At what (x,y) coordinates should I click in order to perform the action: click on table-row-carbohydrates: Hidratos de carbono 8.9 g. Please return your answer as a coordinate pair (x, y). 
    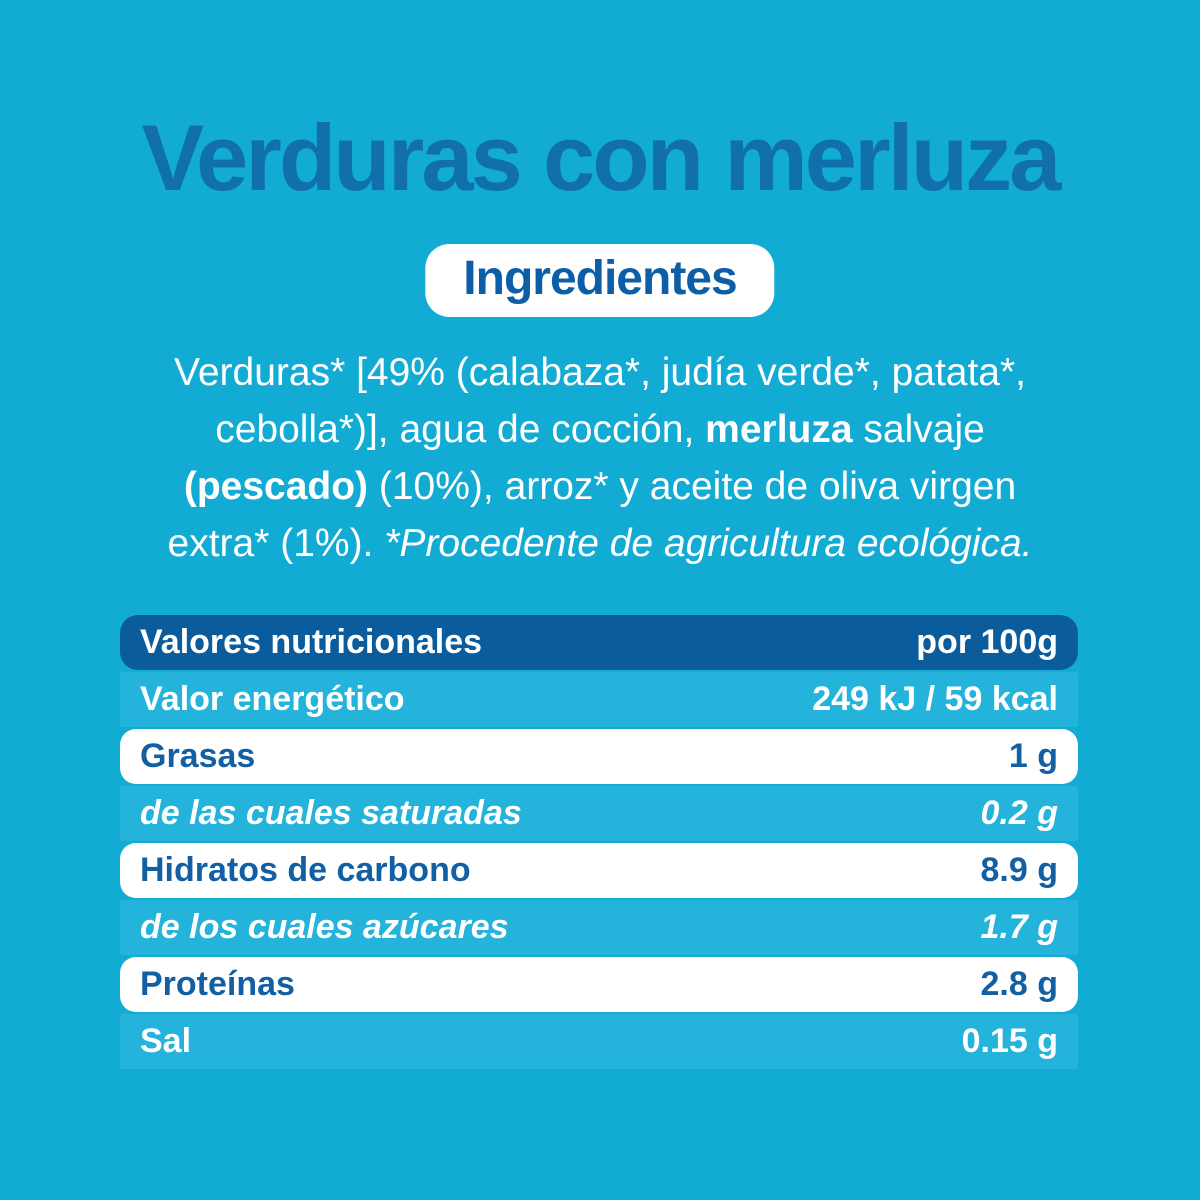
    Looking at the image, I should click on (599, 870).